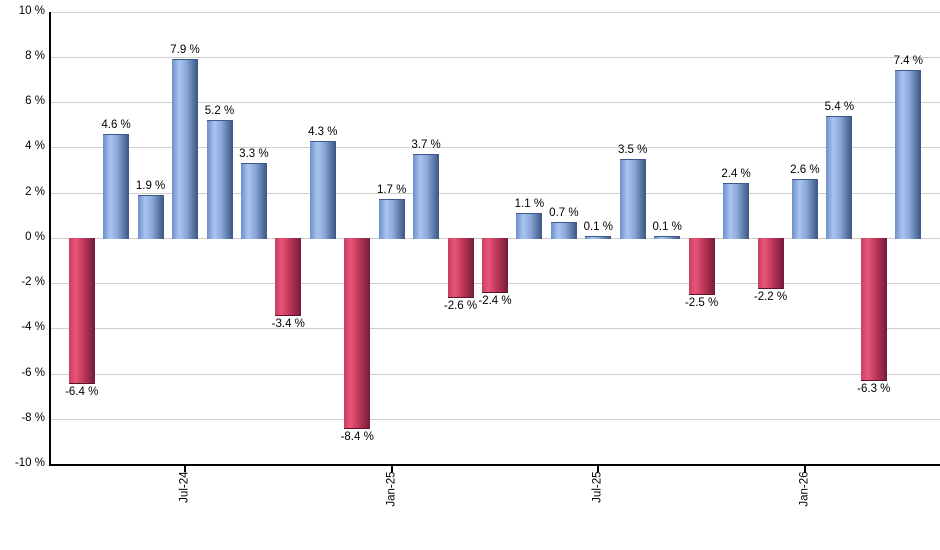 The image size is (940, 550). What do you see at coordinates (35, 101) in the screenshot?
I see `y-axis-tick-label: 6 %` at bounding box center [35, 101].